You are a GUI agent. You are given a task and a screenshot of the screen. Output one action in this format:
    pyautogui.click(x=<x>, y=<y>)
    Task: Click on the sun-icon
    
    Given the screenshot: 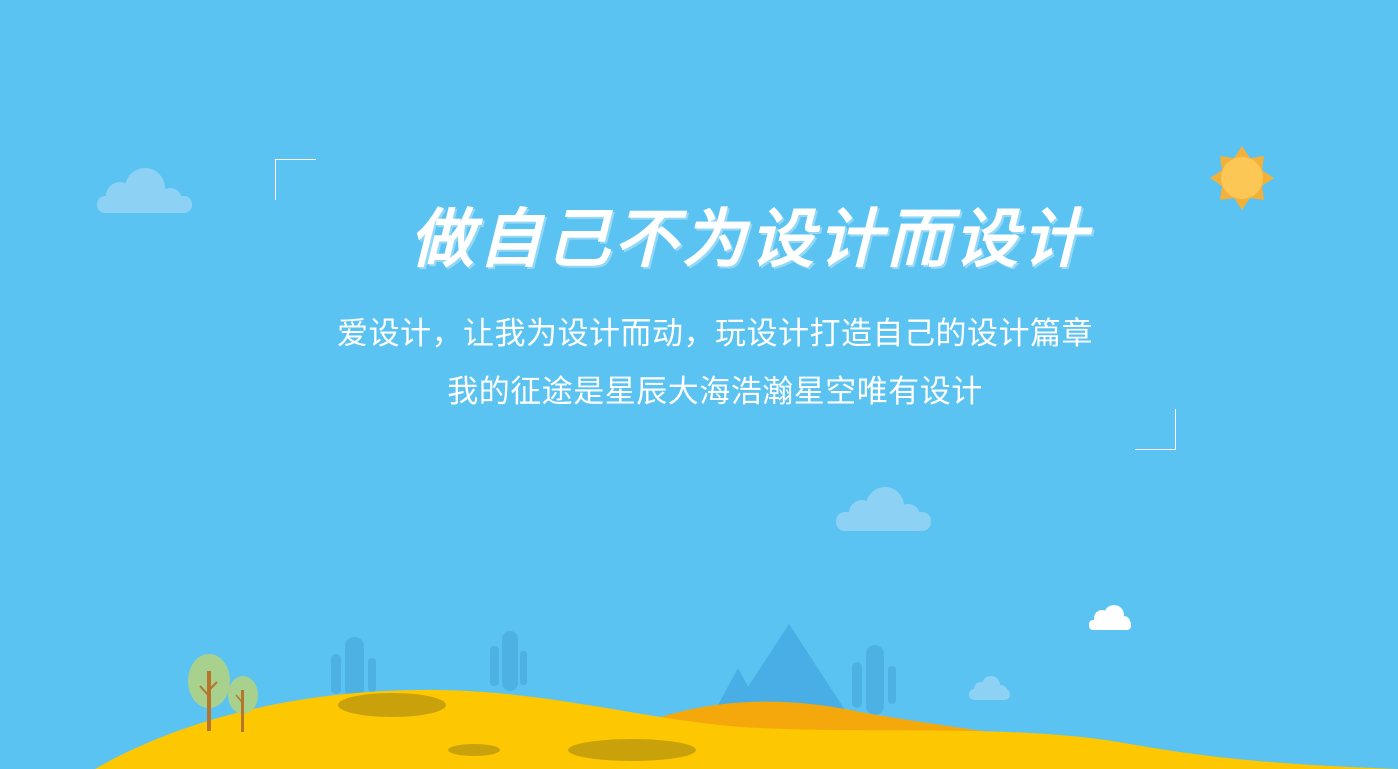 What is the action you would take?
    pyautogui.click(x=1242, y=178)
    